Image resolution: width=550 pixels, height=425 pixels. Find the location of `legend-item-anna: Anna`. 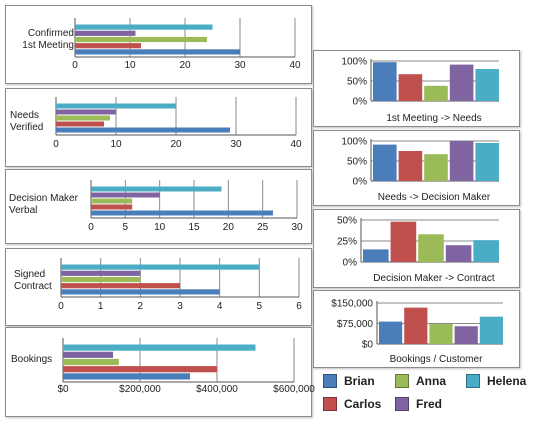

legend-item-anna: Anna is located at coordinates (420, 381).